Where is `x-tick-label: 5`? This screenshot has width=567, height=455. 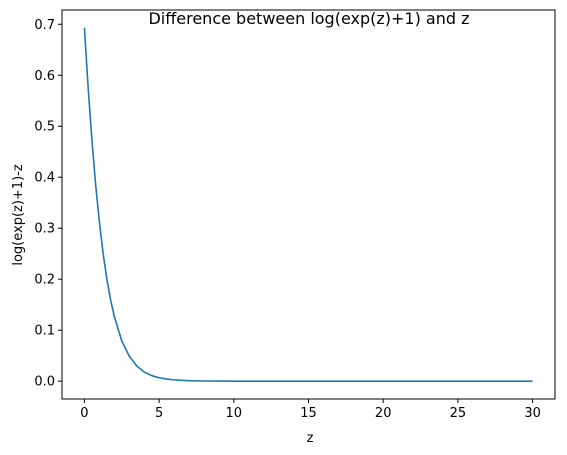 x-tick-label: 5 is located at coordinates (159, 413).